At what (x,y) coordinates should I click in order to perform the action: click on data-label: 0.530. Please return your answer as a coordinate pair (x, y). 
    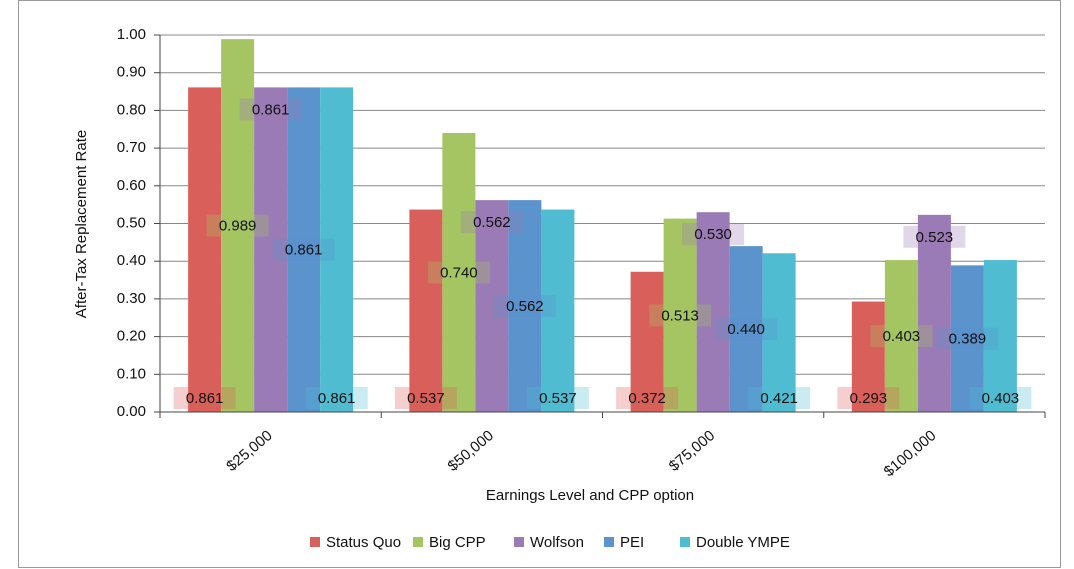
    Looking at the image, I should click on (713, 234).